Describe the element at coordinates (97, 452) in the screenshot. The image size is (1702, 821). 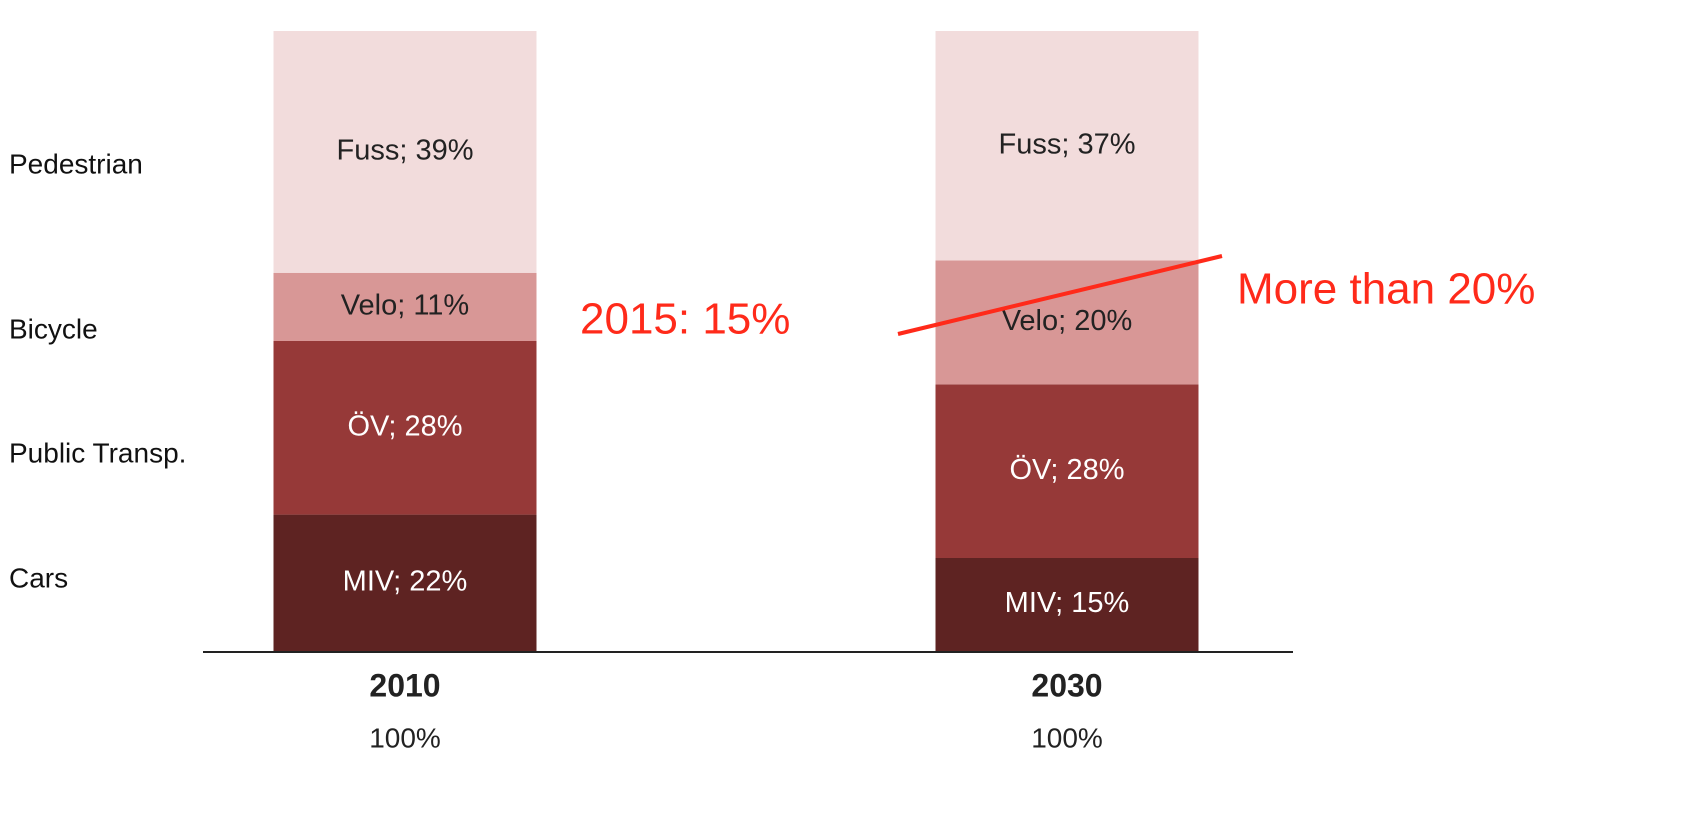
I see `legend-label: Public Transp.` at that location.